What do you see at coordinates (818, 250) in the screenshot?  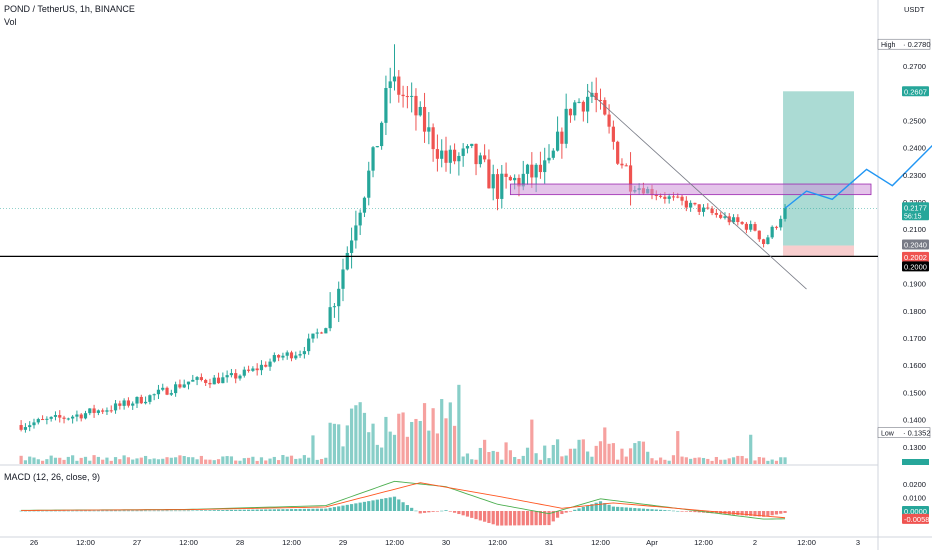 I see `stop-zone` at bounding box center [818, 250].